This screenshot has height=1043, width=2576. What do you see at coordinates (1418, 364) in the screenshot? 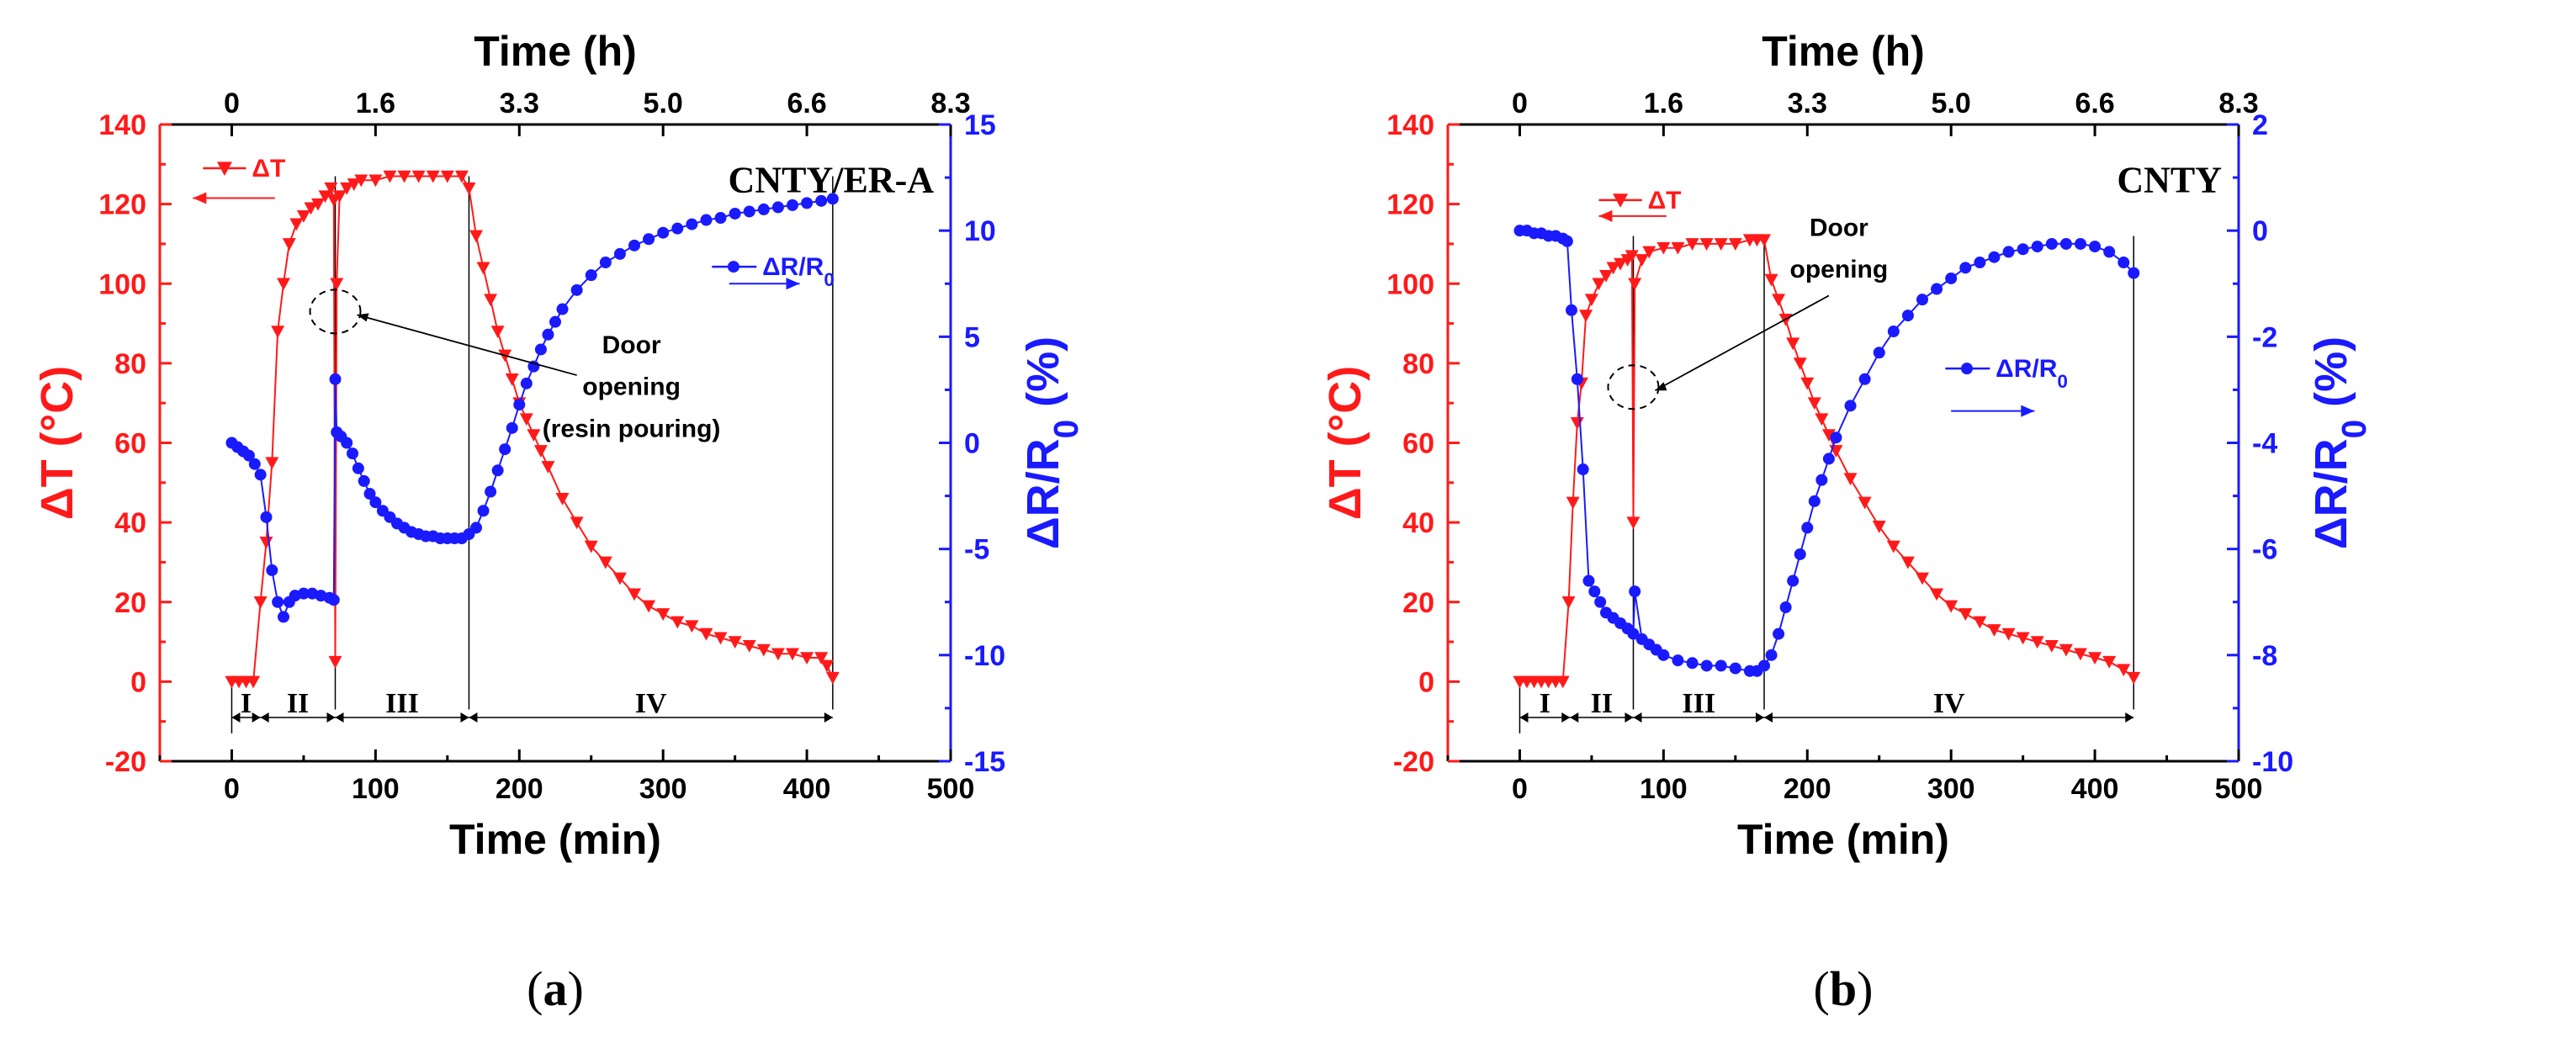
I see `left-tick-label: 80` at bounding box center [1418, 364].